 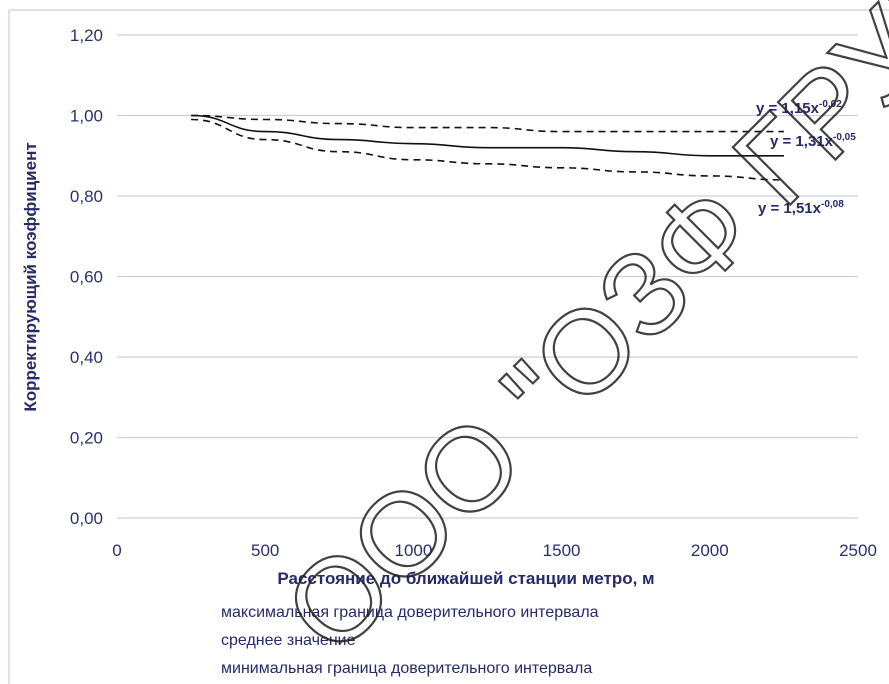 I want to click on x-axis-label: Расстояние до ближайшей станции метро, м, so click(x=465, y=578).